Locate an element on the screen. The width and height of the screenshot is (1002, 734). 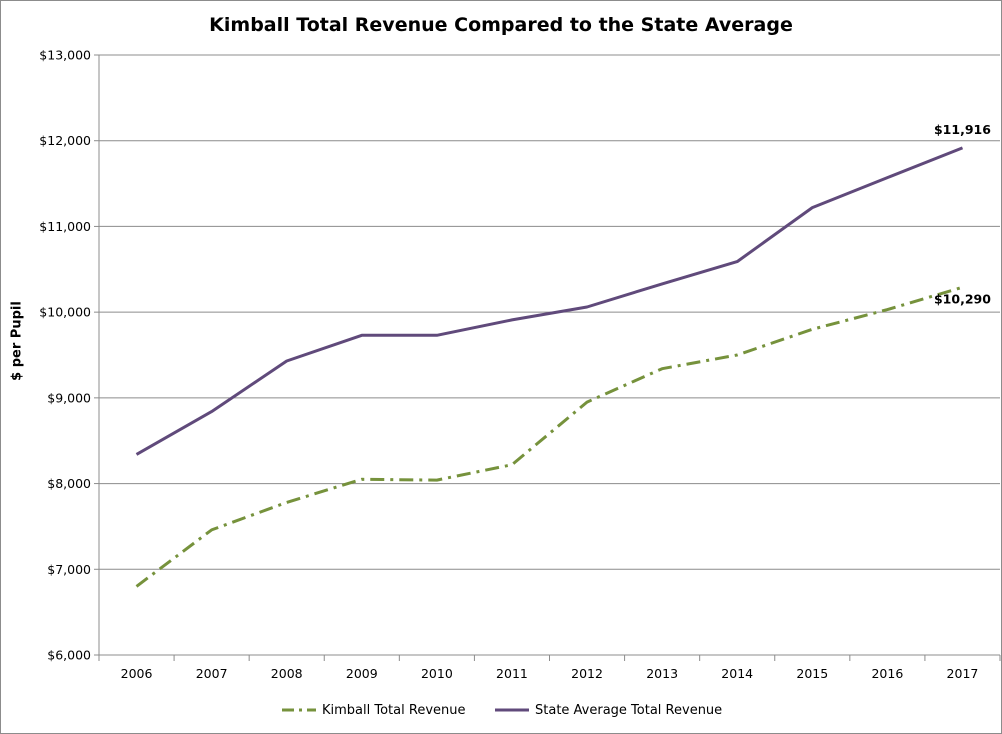
legend-item-state-average: State Average Total Revenue is located at coordinates (608, 710).